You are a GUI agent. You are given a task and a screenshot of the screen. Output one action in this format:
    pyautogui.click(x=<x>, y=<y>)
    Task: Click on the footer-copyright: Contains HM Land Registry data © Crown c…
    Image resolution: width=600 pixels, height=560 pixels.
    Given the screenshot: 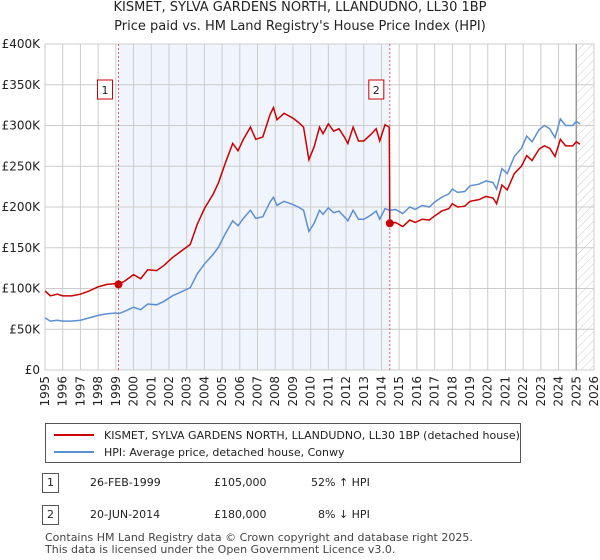 What is the action you would take?
    pyautogui.click(x=259, y=537)
    